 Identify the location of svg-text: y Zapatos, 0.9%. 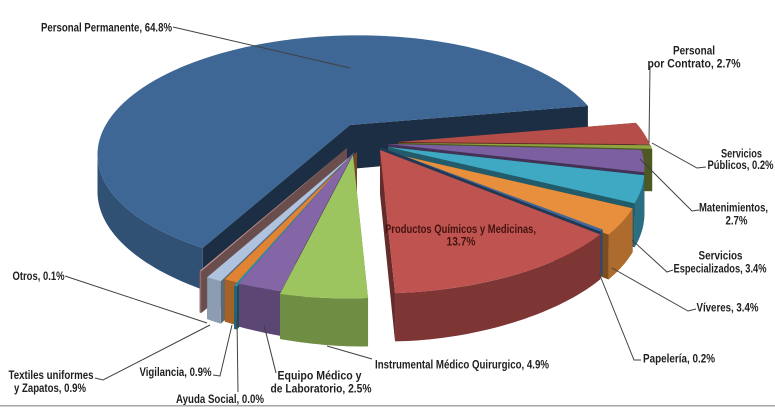
(50, 389).